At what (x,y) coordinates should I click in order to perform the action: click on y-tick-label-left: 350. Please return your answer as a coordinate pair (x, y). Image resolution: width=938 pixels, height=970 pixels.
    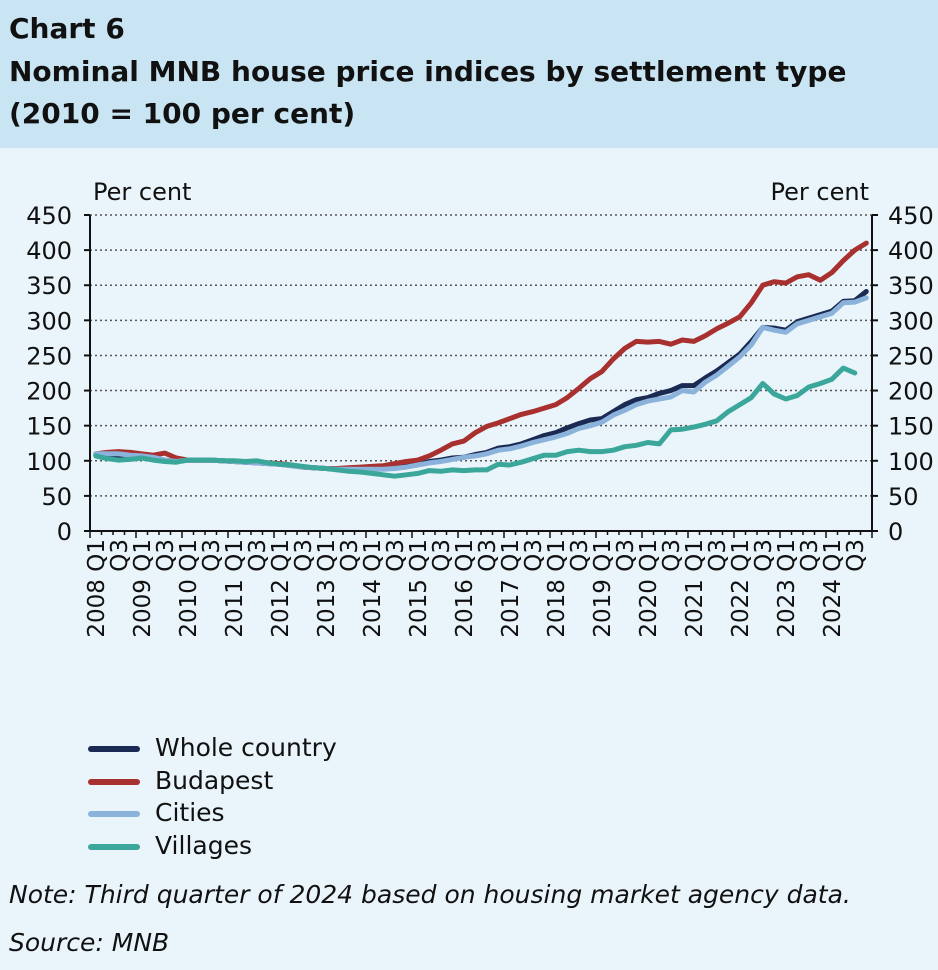
    Looking at the image, I should click on (49, 286).